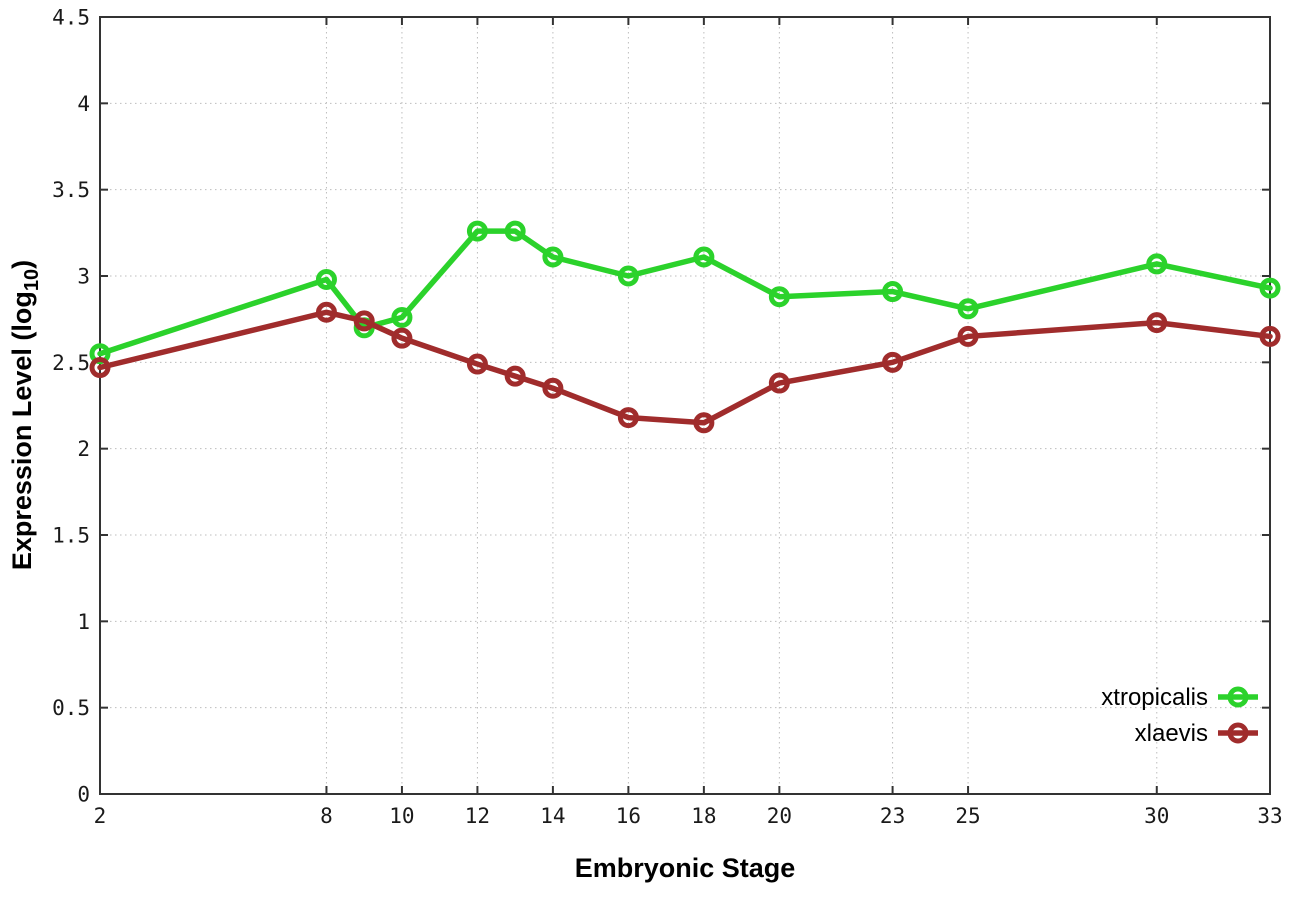 Image resolution: width=1296 pixels, height=907 pixels. Describe the element at coordinates (967, 816) in the screenshot. I see `x-tick-label: 25` at that location.